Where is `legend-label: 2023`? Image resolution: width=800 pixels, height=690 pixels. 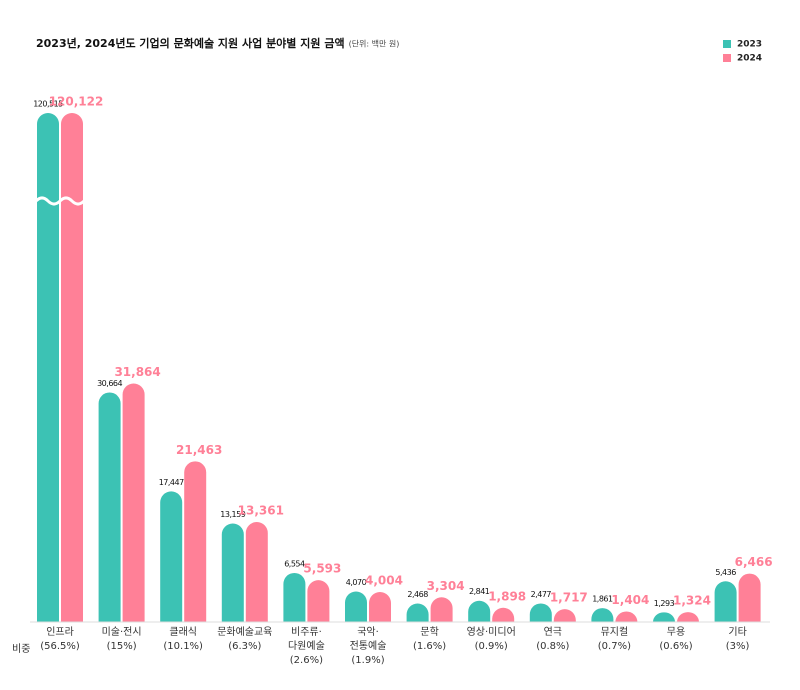 legend-label: 2023 is located at coordinates (749, 45).